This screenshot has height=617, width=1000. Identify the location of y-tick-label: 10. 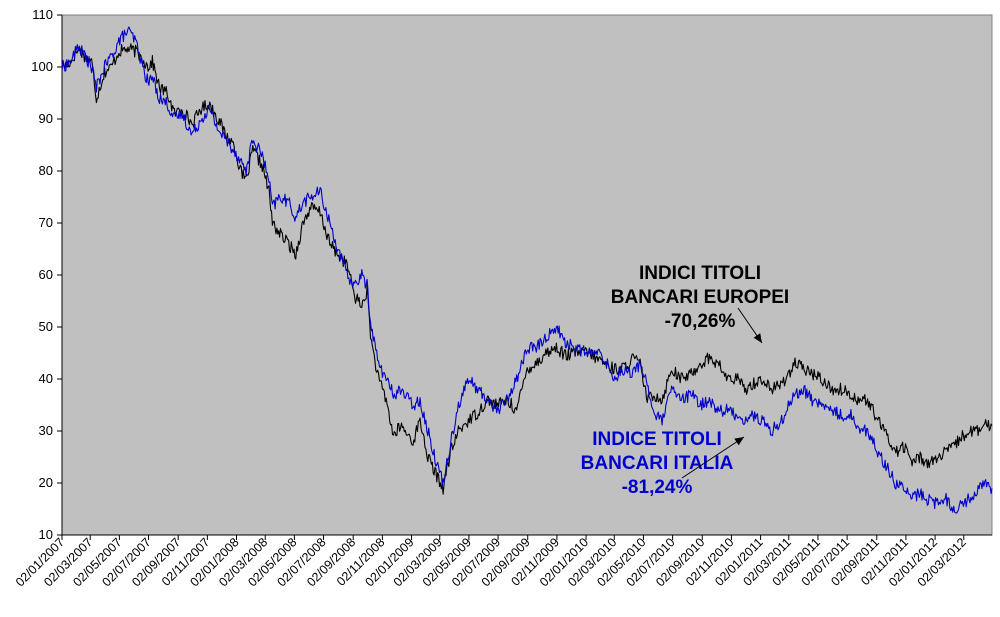
(46, 534).